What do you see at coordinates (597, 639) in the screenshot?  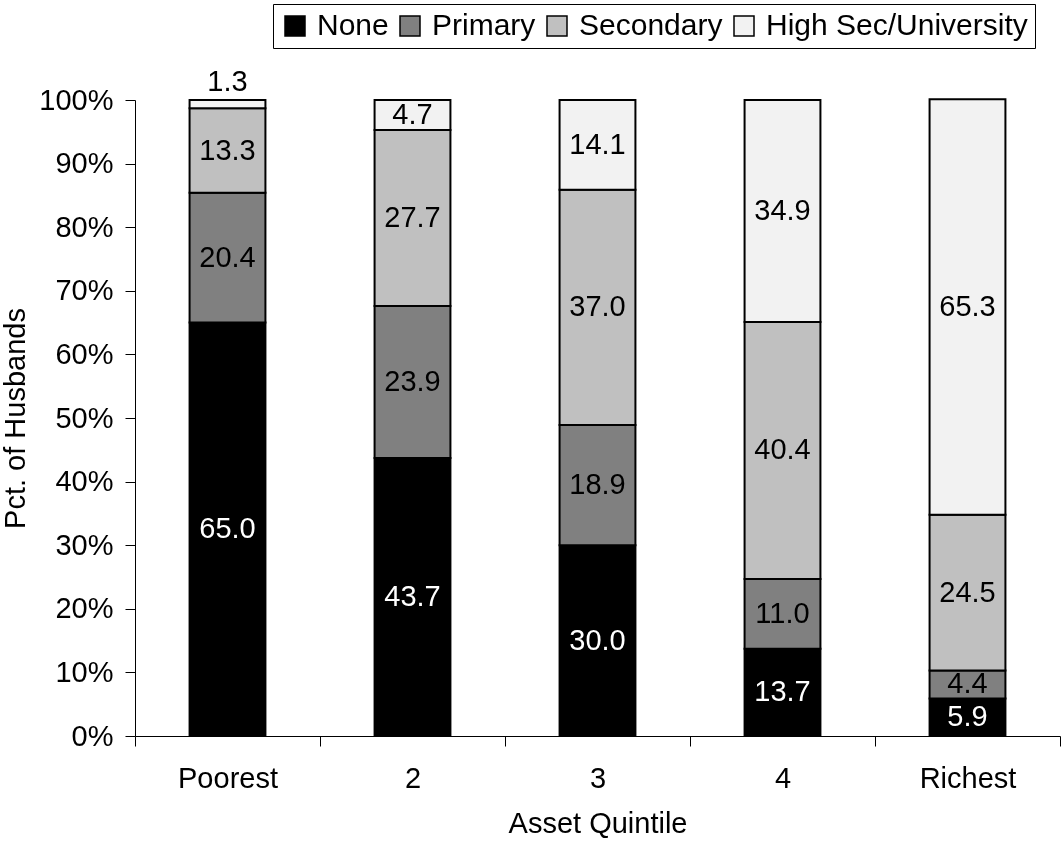 I see `data-label: 30.0` at bounding box center [597, 639].